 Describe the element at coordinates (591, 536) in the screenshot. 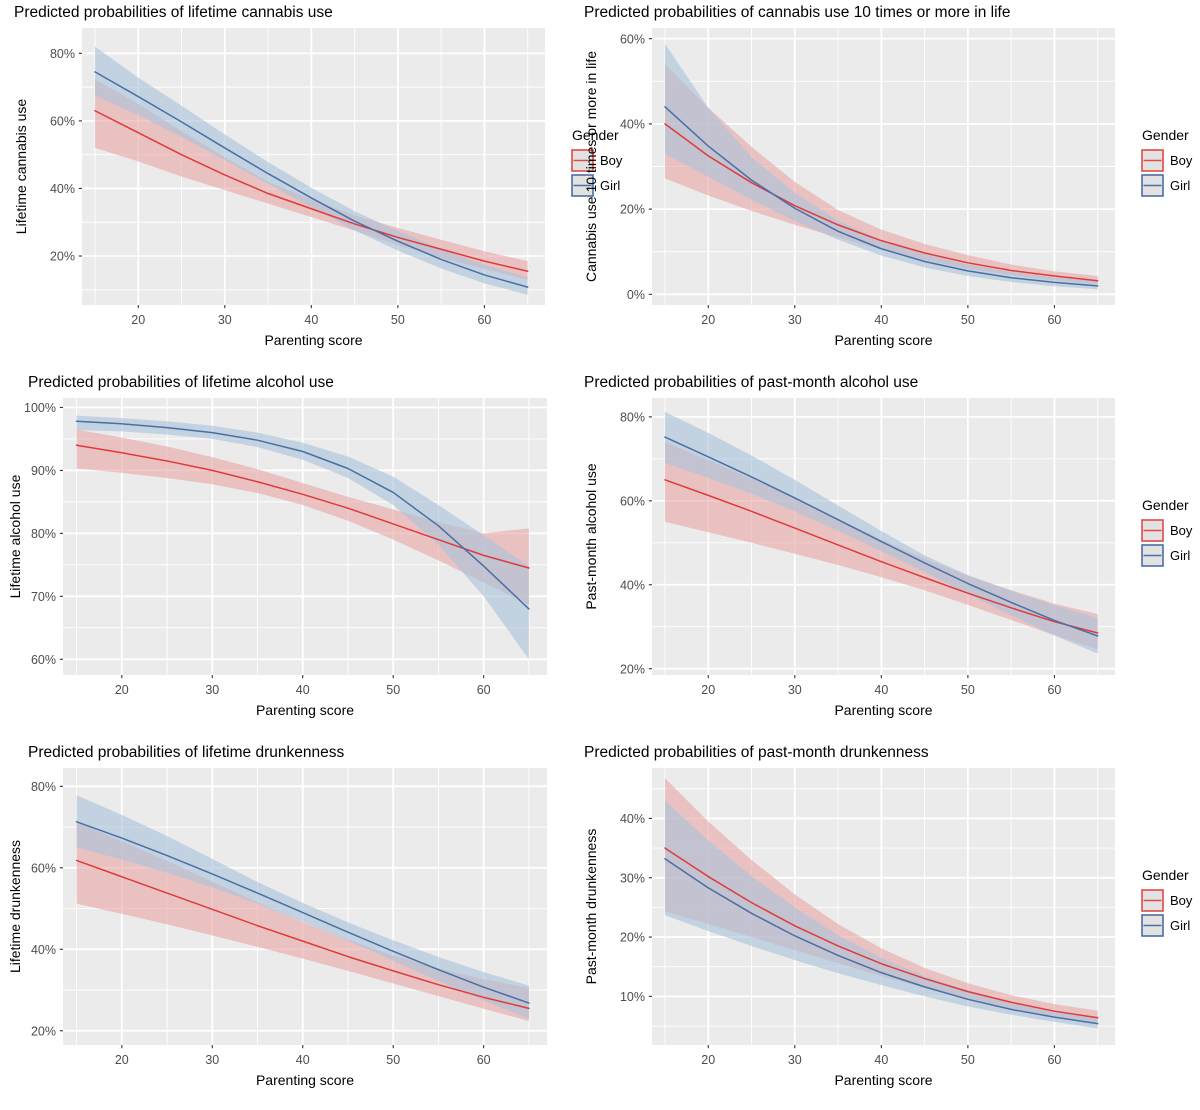

I see `y-axis-label: Past-month alcohol use` at that location.